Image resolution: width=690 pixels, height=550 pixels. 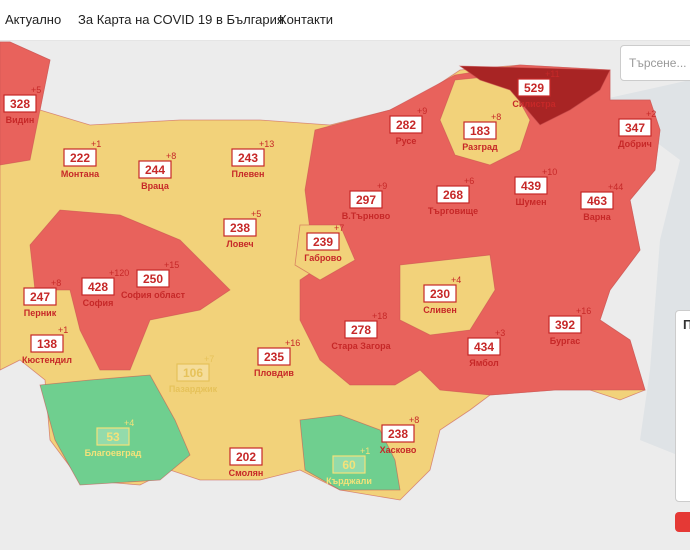 What do you see at coordinates (597, 217) in the screenshot?
I see `region-name: Варна` at bounding box center [597, 217].